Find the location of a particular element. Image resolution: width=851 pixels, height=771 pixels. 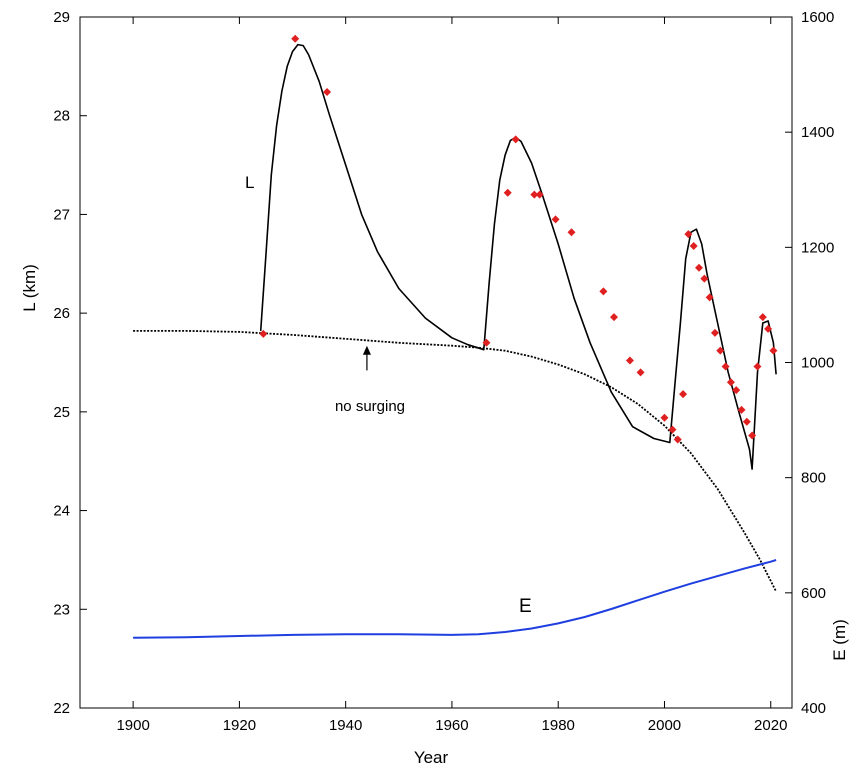

y-right-tick-label-2: 800 is located at coordinates (813, 478).